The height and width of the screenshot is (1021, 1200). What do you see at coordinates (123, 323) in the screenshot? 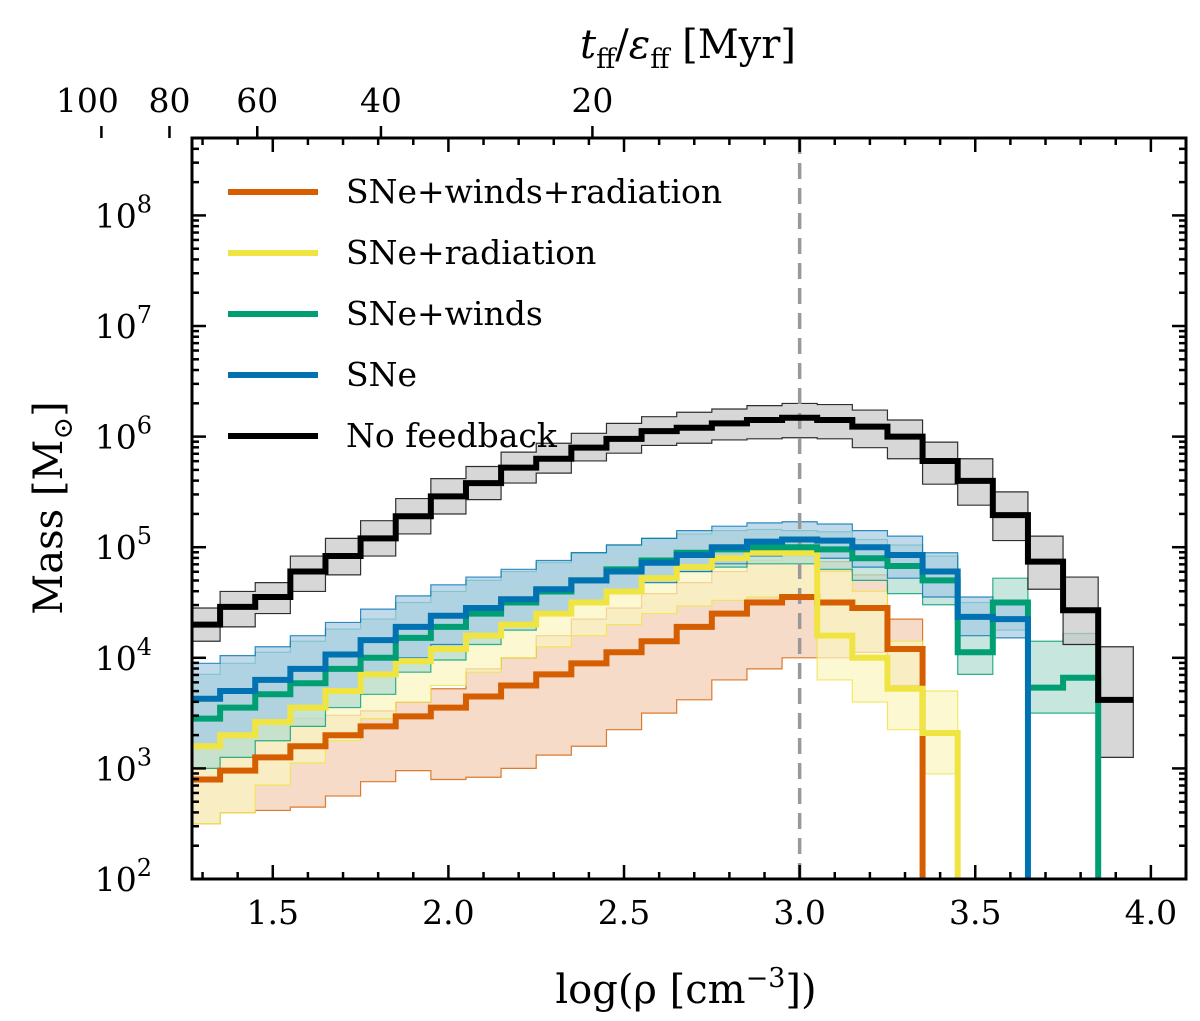
I see `y-tick-label: 10⁷` at bounding box center [123, 323].